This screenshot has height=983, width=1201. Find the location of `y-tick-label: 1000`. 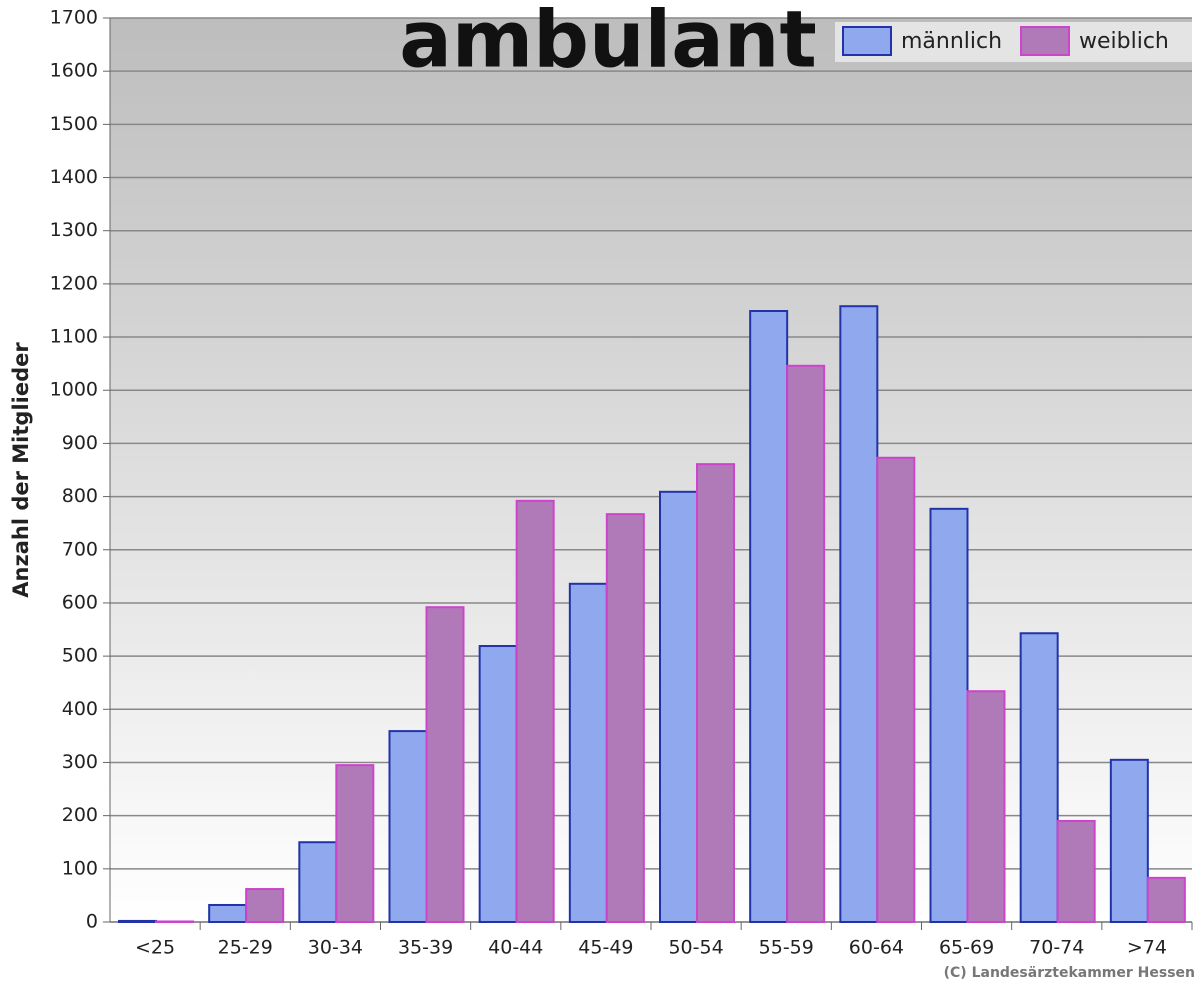

y-tick-label: 1000 is located at coordinates (74, 390).